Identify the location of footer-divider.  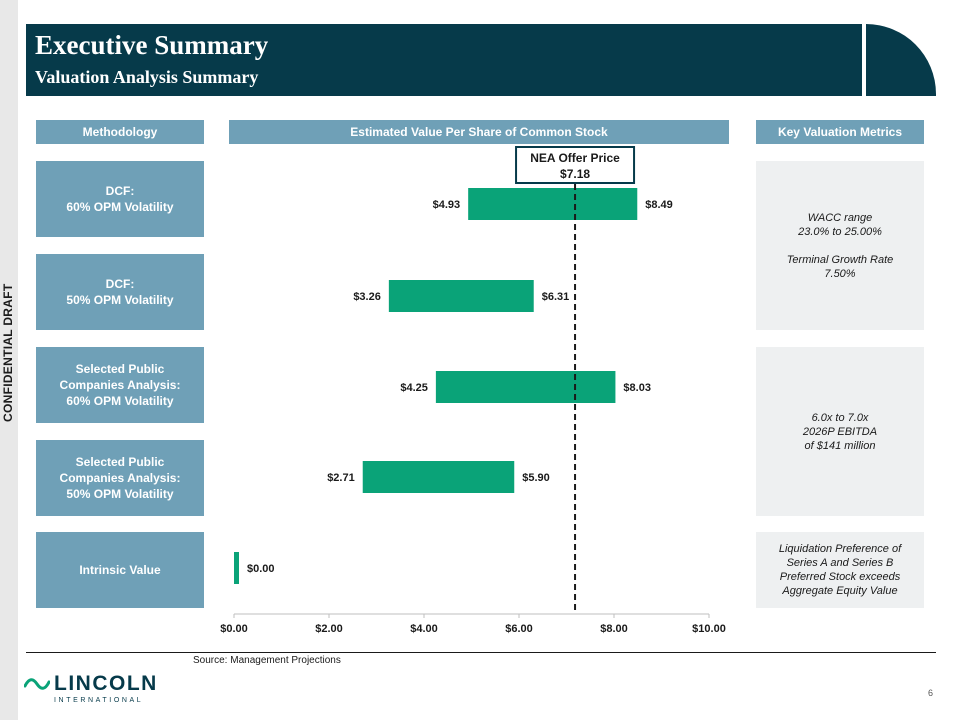
(481, 652).